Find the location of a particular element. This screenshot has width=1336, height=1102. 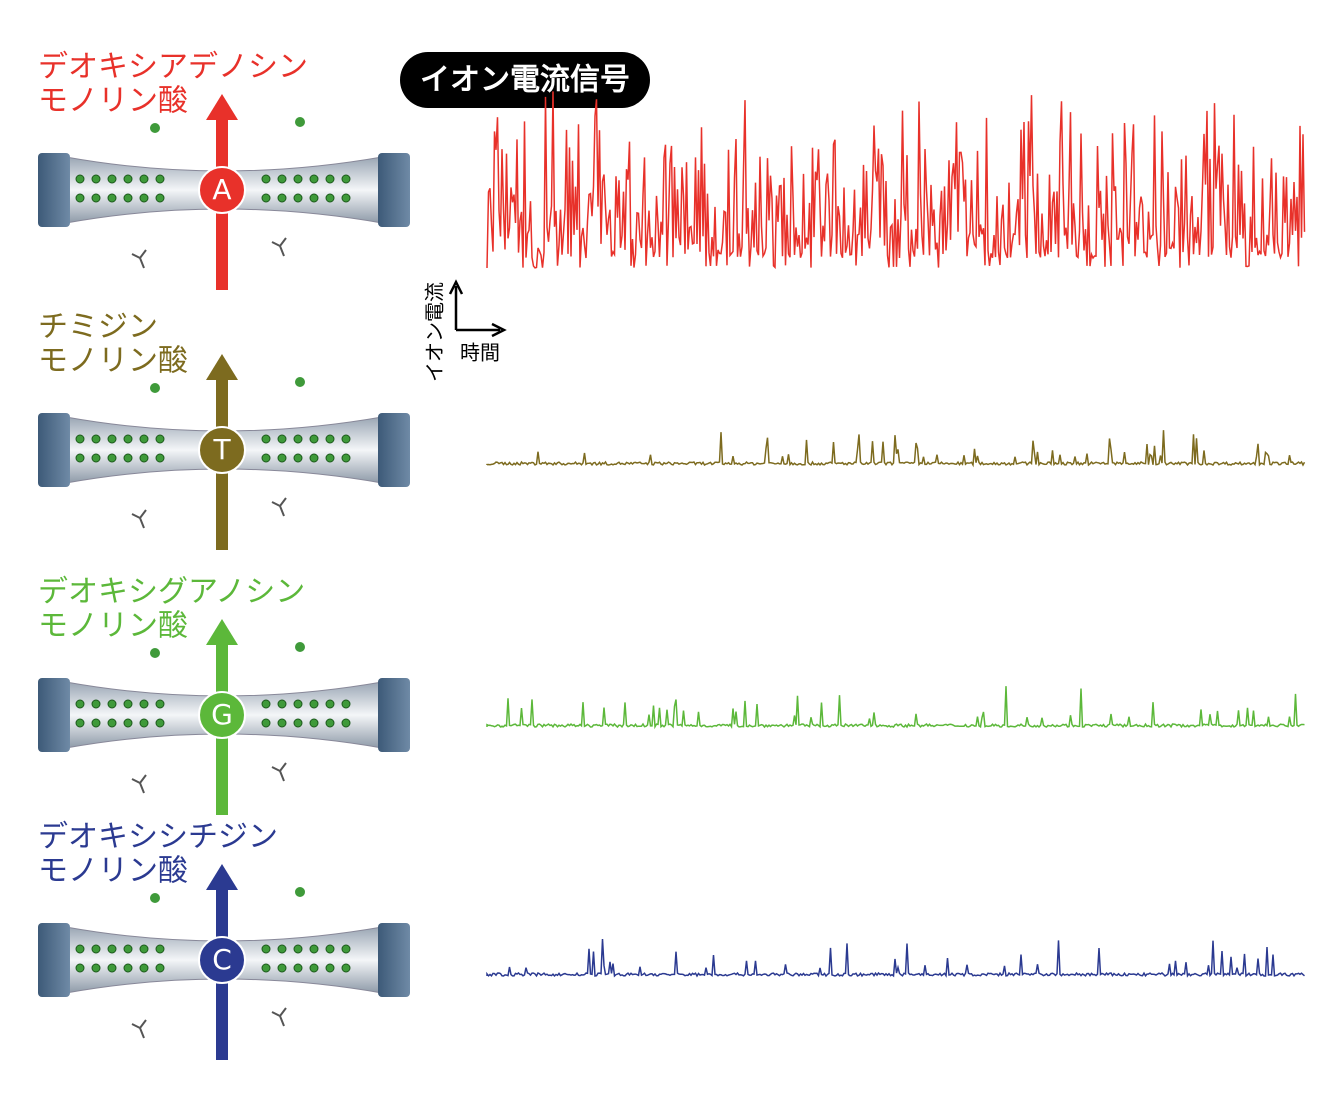

panel-label: デオキシシチジン is located at coordinates (158, 837).